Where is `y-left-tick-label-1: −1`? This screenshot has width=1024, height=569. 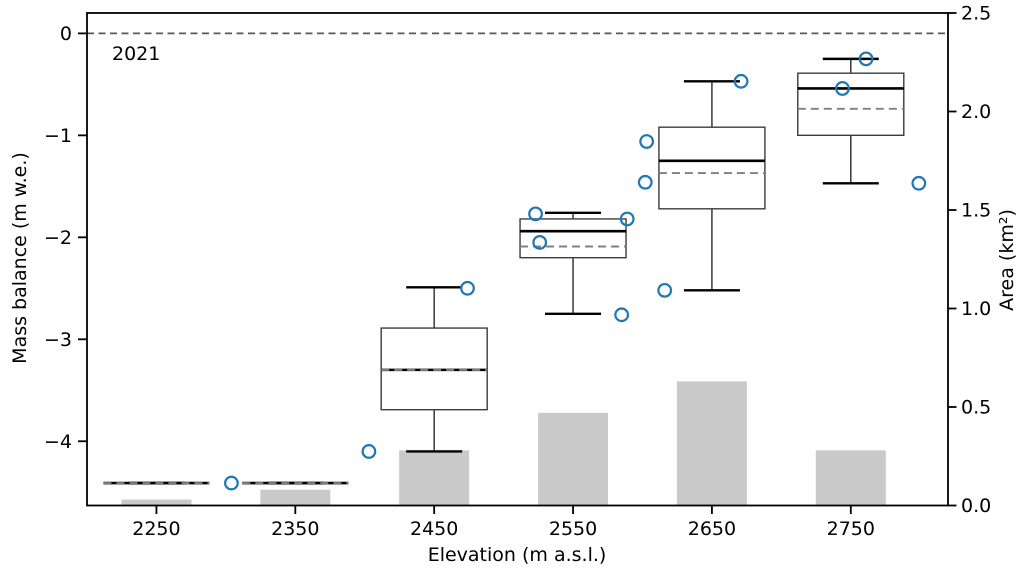
y-left-tick-label-1: −1 is located at coordinates (58, 136).